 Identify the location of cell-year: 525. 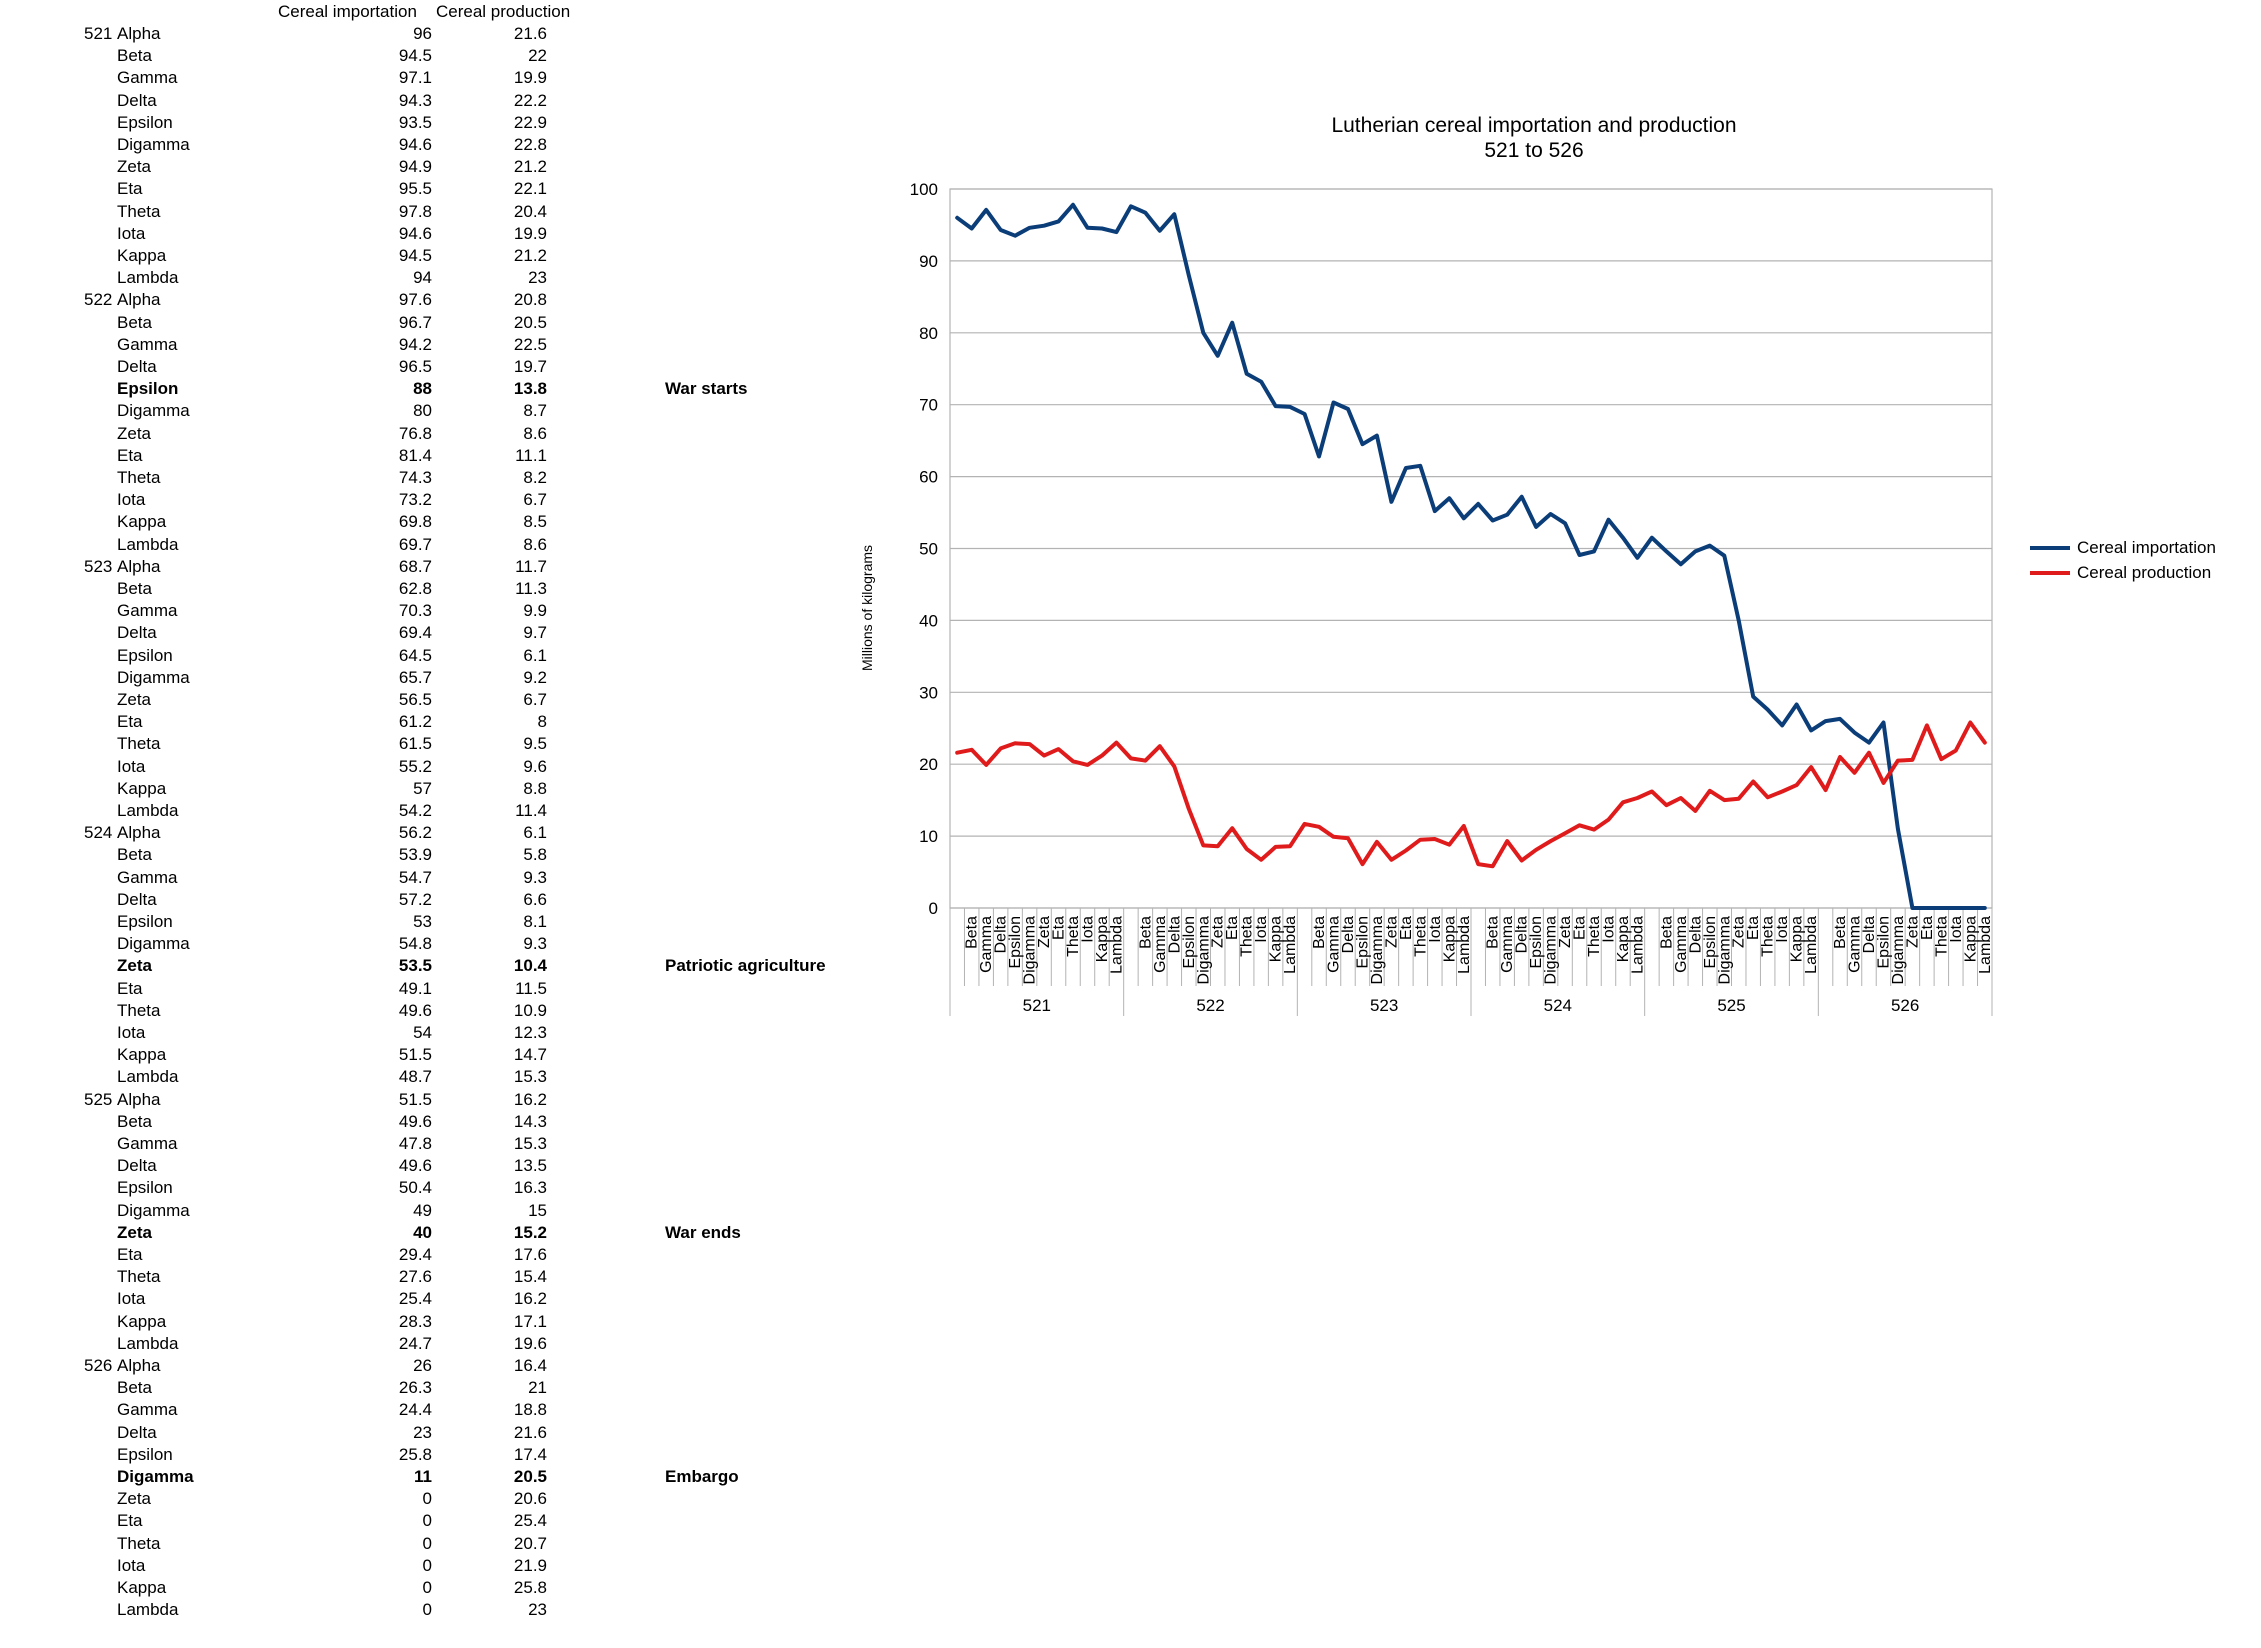
(98, 1099).